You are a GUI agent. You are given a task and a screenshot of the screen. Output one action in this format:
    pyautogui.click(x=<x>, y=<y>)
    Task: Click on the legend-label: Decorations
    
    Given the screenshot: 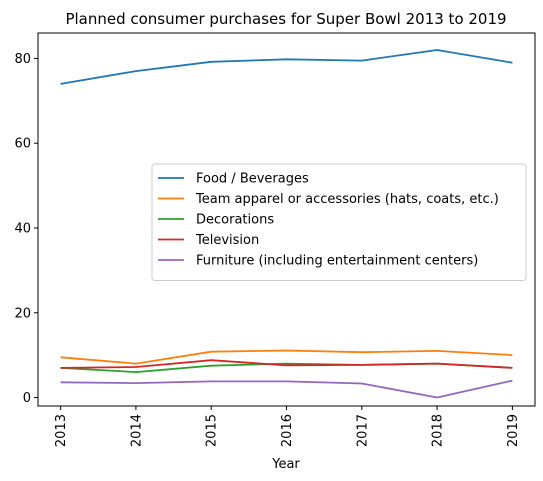 What is the action you would take?
    pyautogui.click(x=235, y=220)
    